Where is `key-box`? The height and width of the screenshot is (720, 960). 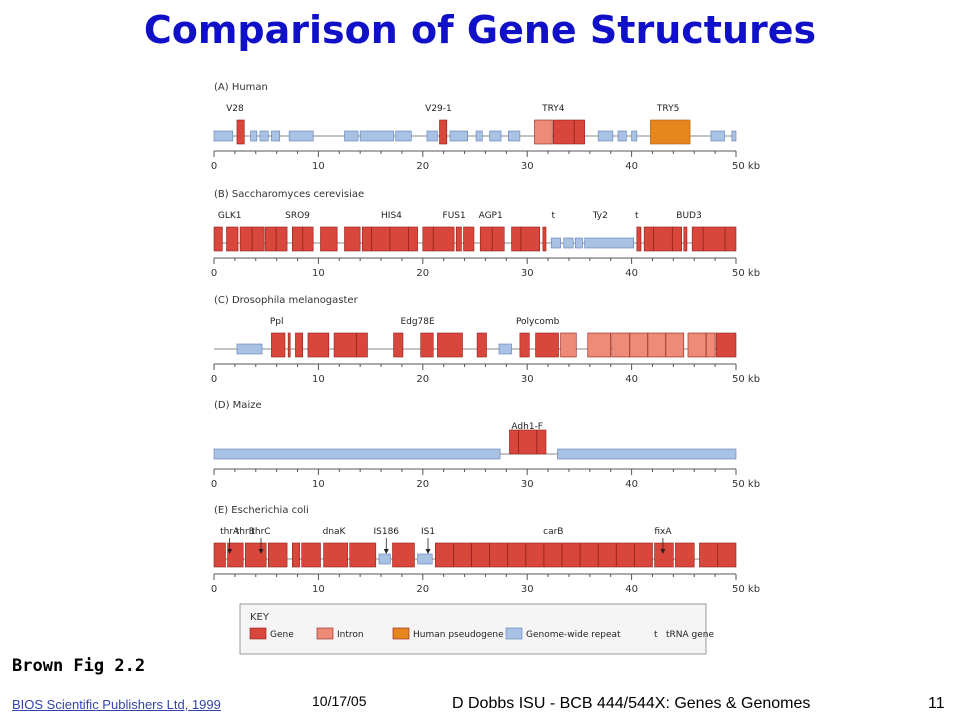
key-box is located at coordinates (473, 629).